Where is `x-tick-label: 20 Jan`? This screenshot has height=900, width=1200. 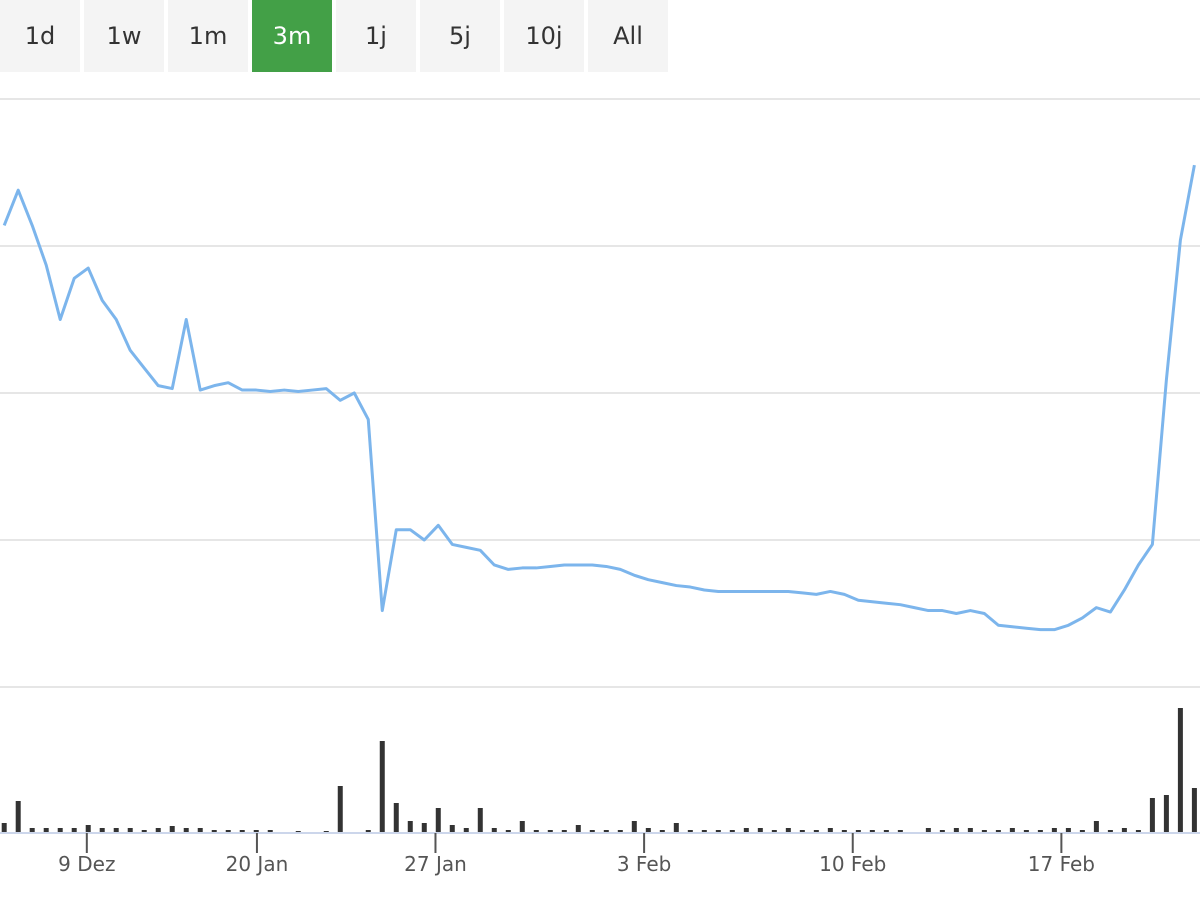 x-tick-label: 20 Jan is located at coordinates (257, 864).